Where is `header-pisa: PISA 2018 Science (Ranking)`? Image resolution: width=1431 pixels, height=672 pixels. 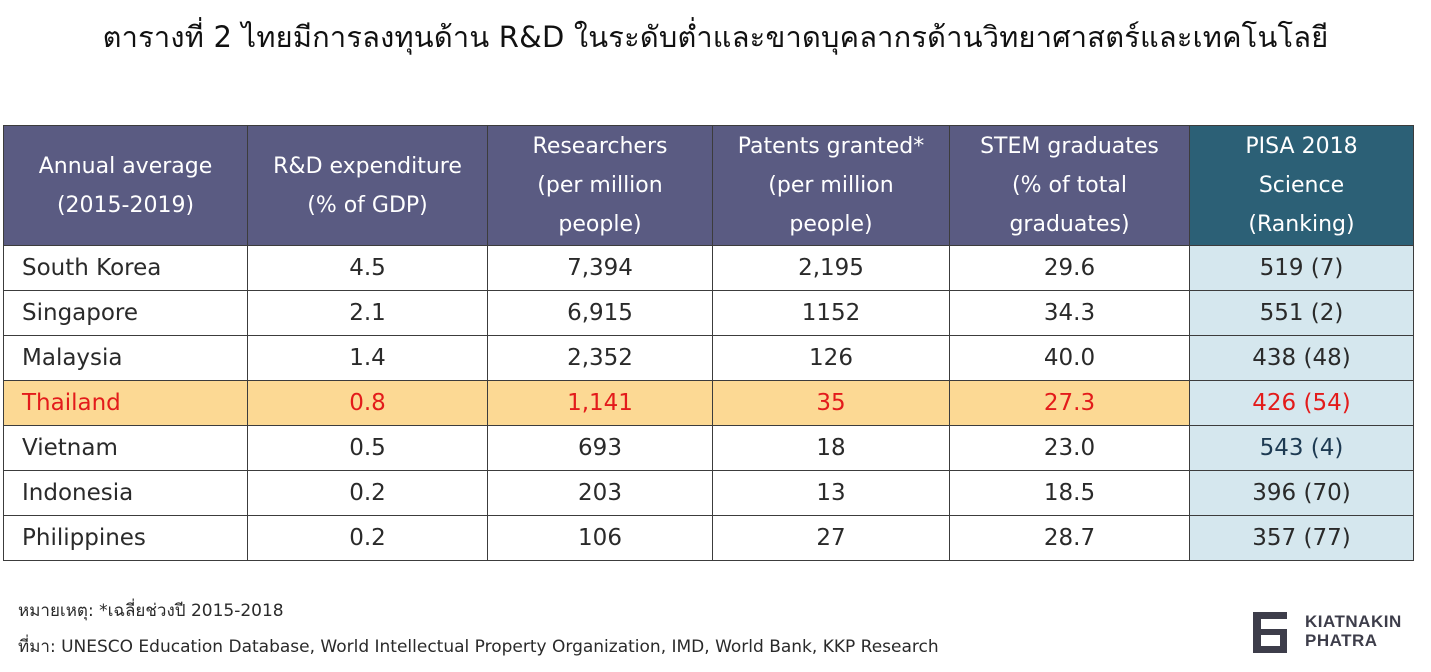
header-pisa: PISA 2018 Science (Ranking) is located at coordinates (1301, 185).